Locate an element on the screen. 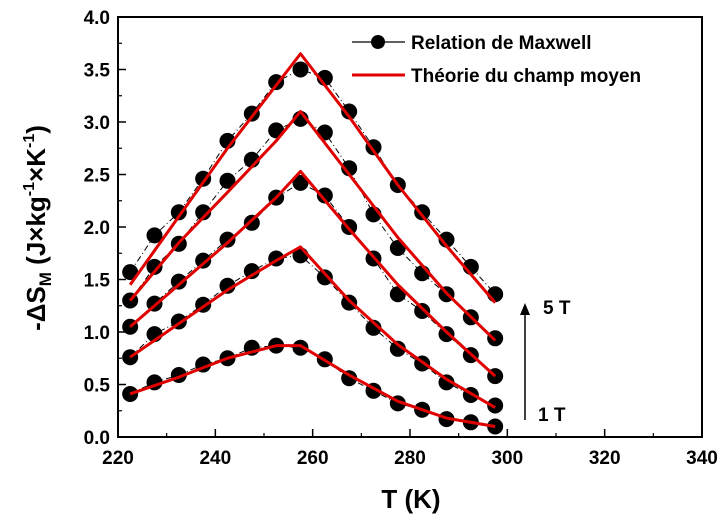 This screenshot has height=529, width=726. mean-field-curve is located at coordinates (312, 386).